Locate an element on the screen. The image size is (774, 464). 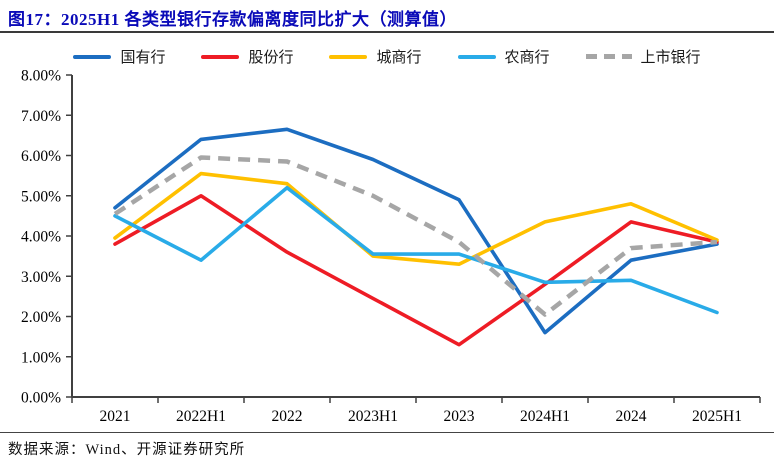
y-tick-label: 0.00% is located at coordinates (41, 398).